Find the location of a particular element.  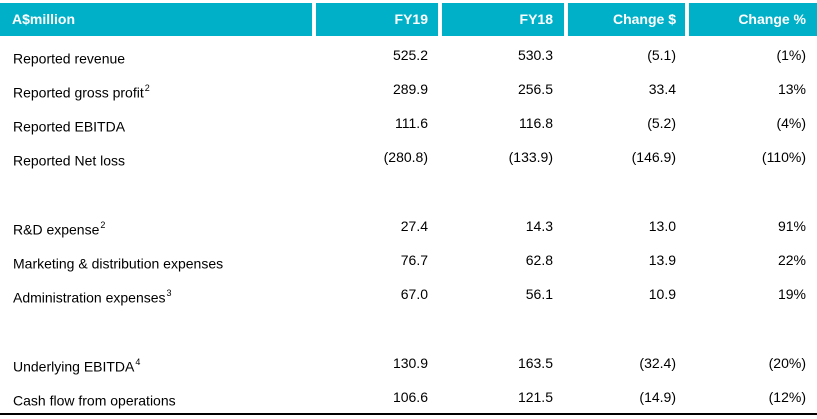

row-fy19-value: 130.9 is located at coordinates (410, 363).